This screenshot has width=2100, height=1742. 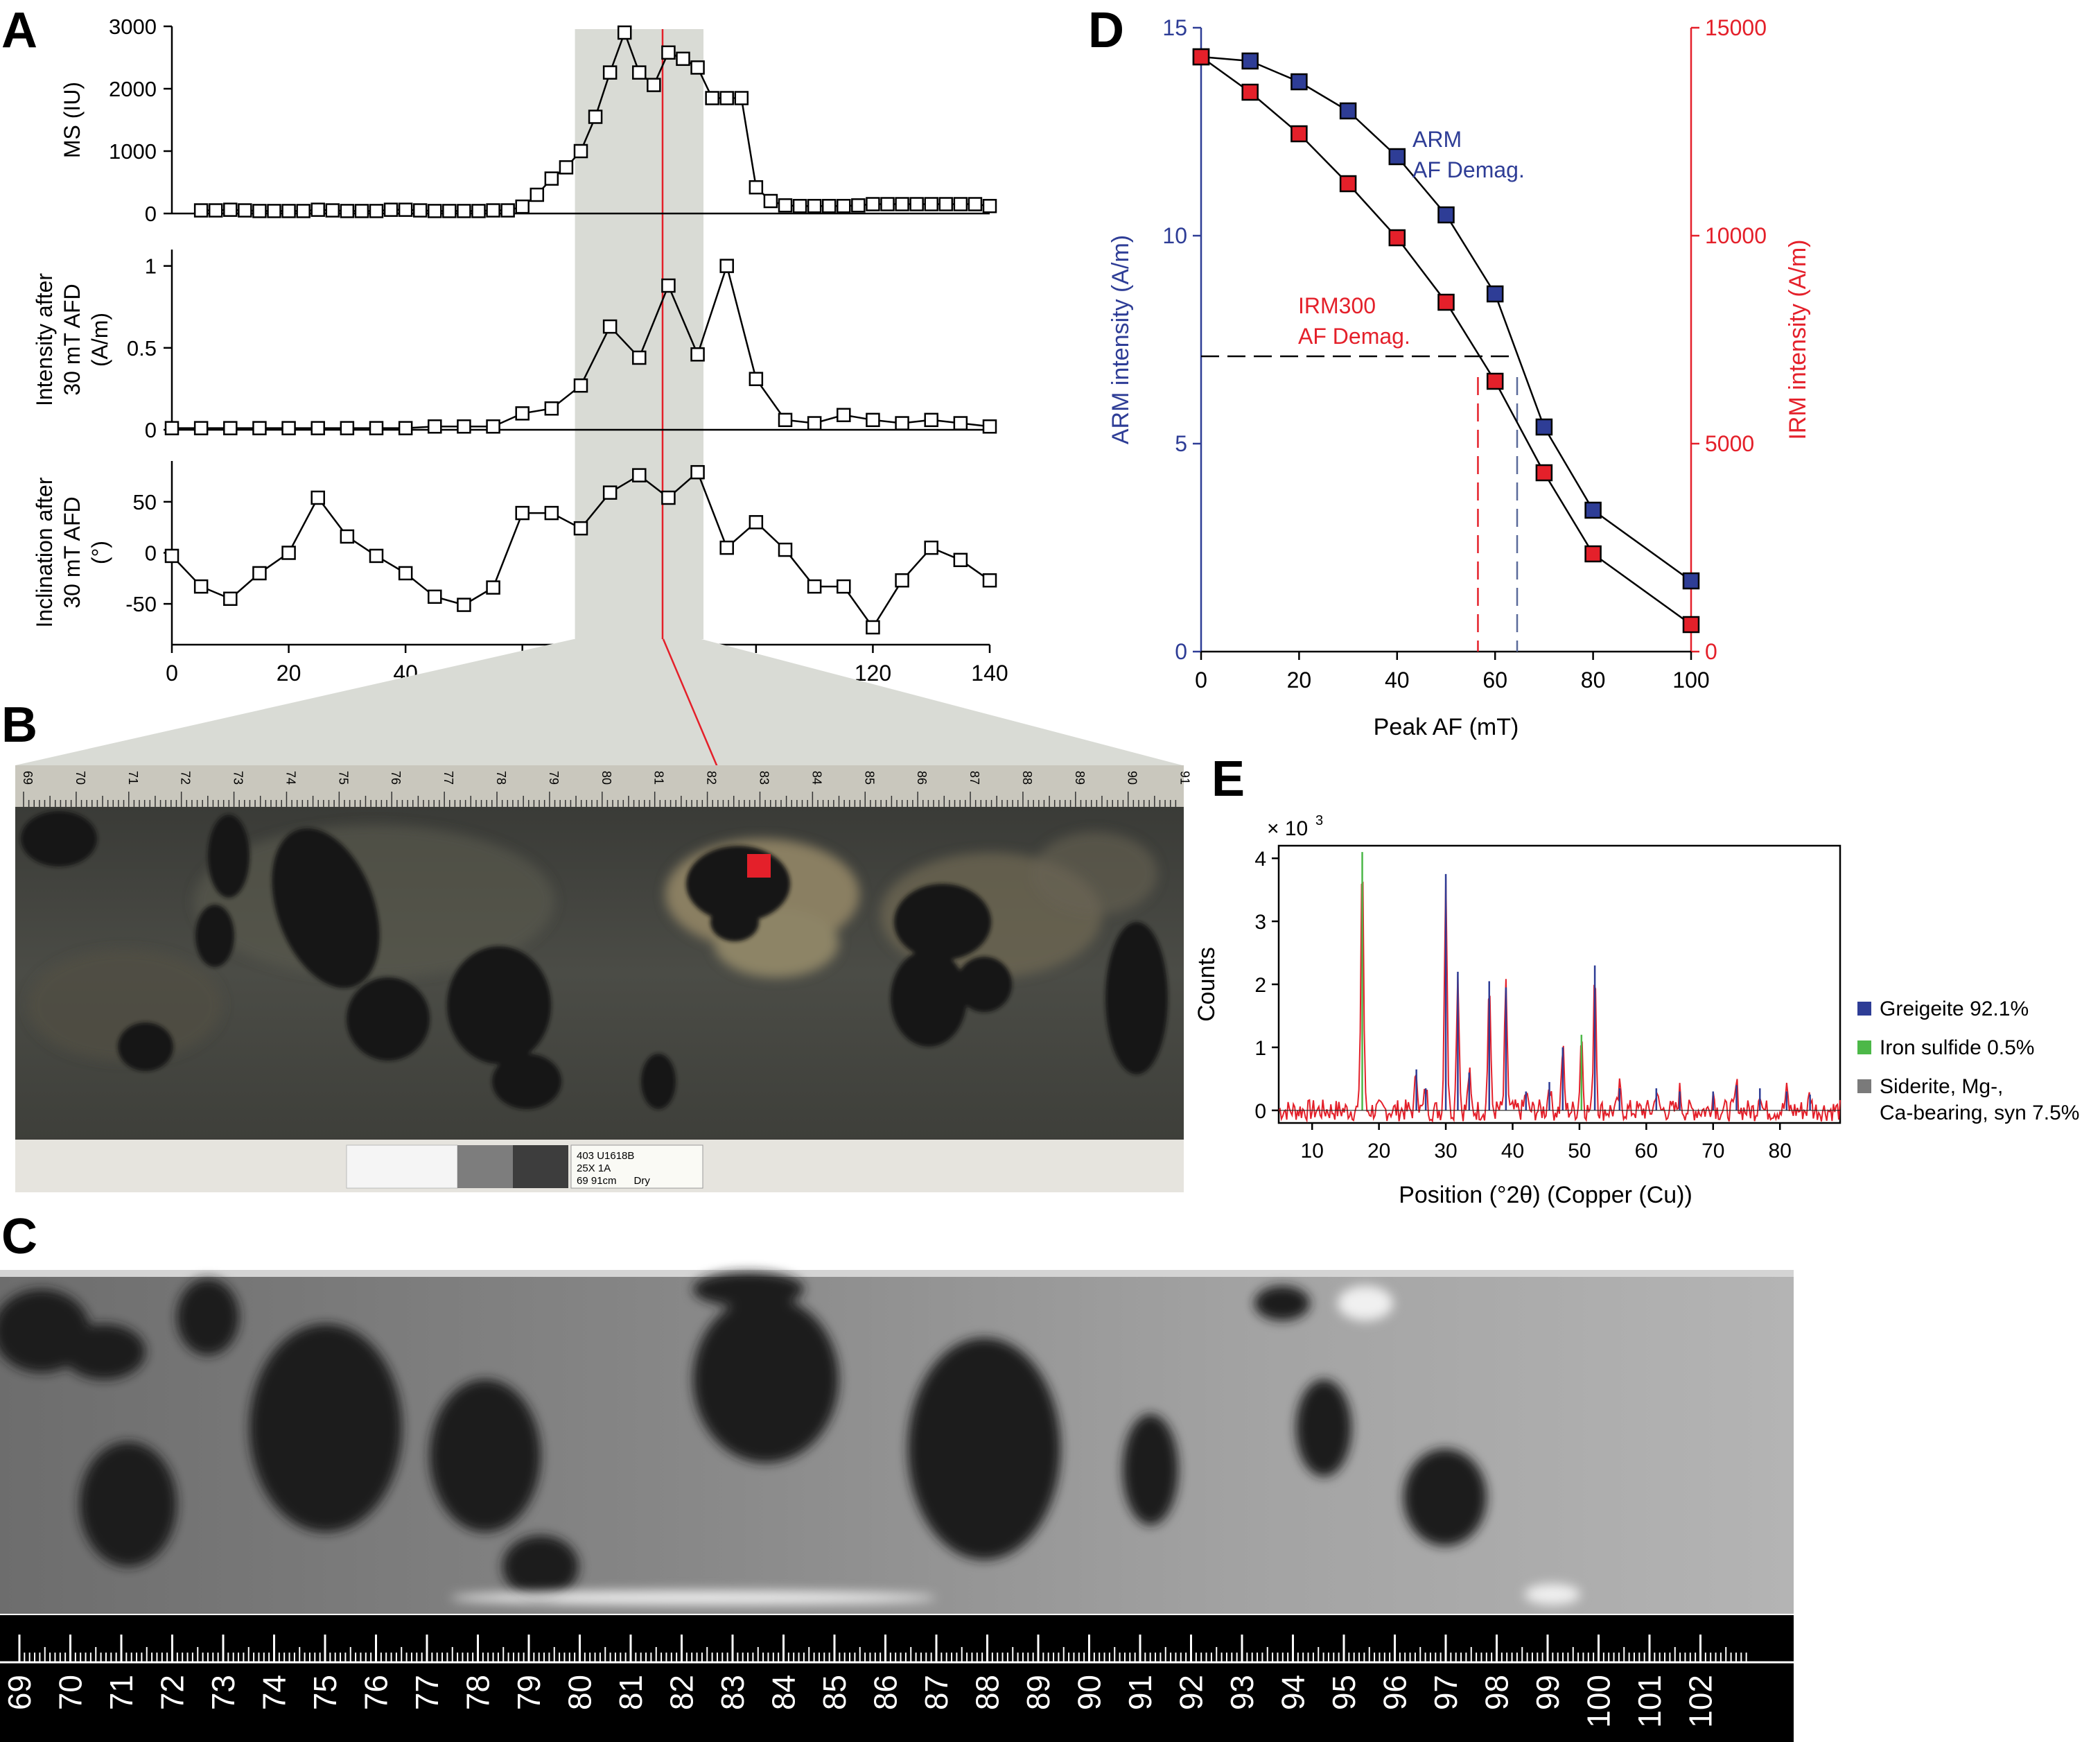 What do you see at coordinates (1798, 339) in the screenshot?
I see `right-y-axis-label: IRM intensity (A/m)` at bounding box center [1798, 339].